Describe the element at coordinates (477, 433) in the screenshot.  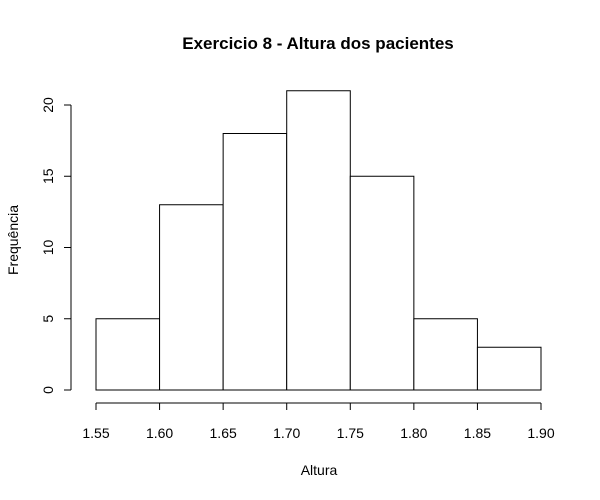
I see `x-tick-label: 1.85` at that location.